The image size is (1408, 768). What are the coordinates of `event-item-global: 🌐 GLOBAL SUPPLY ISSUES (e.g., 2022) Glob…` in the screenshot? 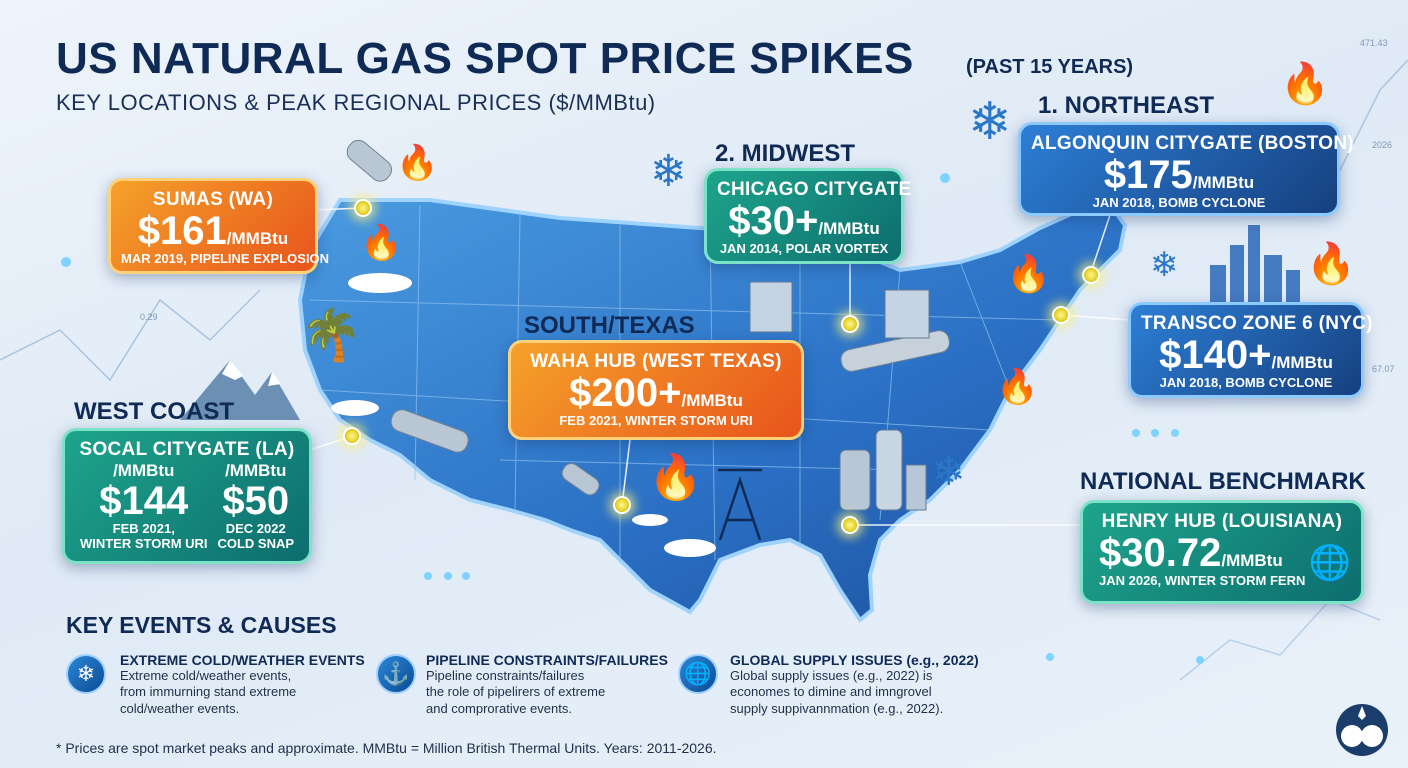 It's located at (838, 684).